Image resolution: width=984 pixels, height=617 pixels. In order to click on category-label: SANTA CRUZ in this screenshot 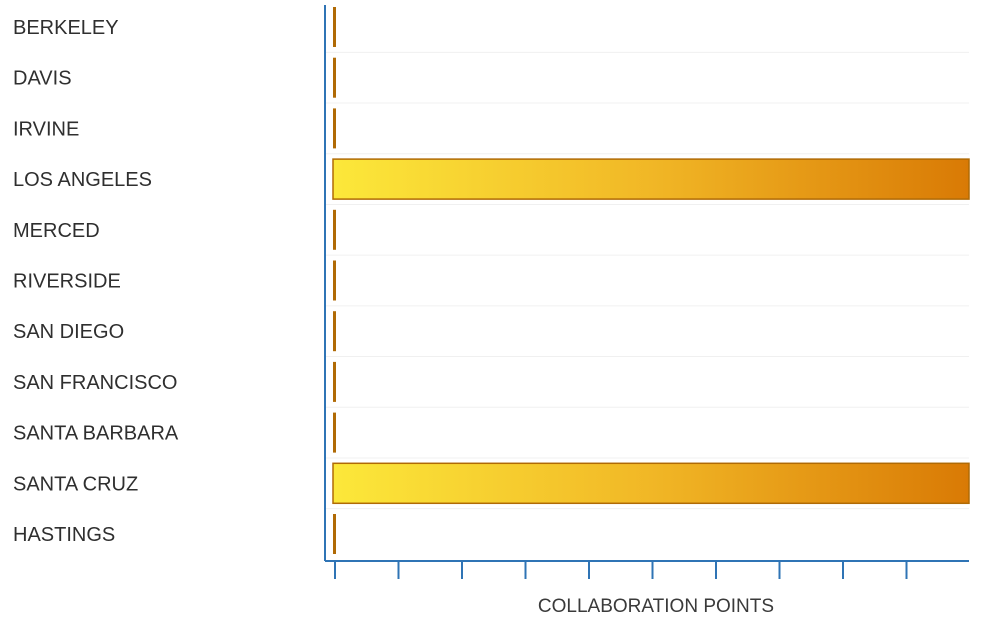, I will do `click(75, 484)`.